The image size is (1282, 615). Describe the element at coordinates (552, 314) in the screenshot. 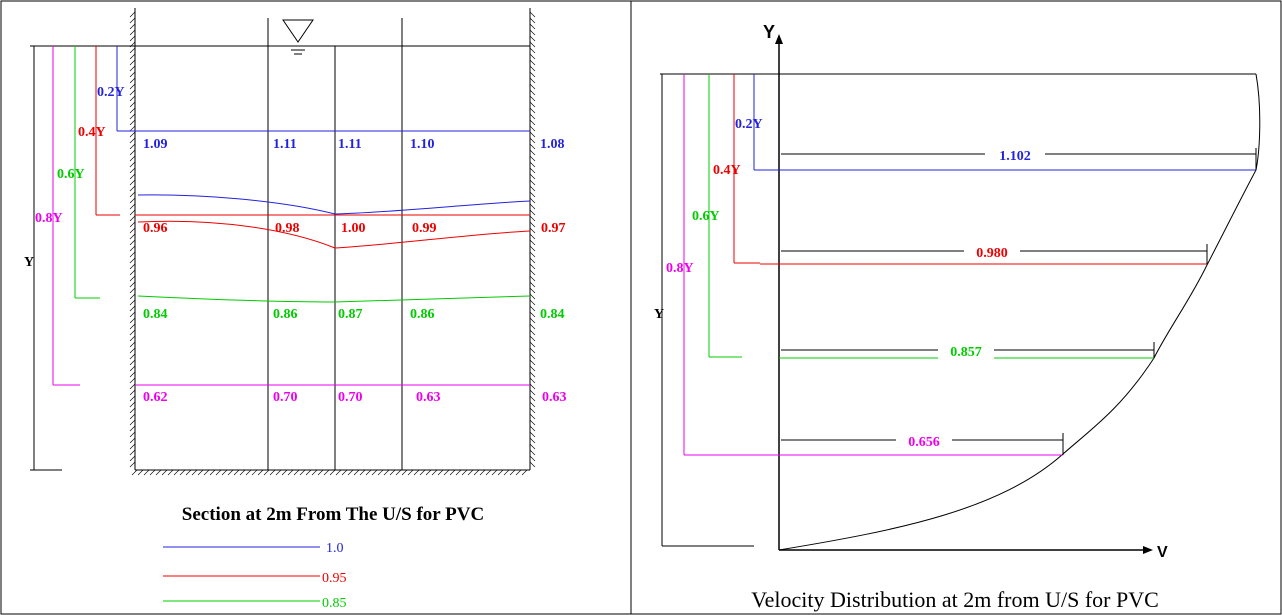

I see `value-label: 0.84` at that location.